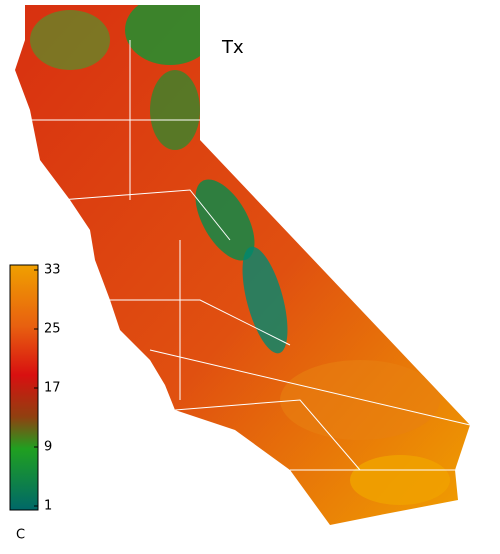 Image resolution: width=500 pixels, height=554 pixels. I want to click on colorbar-tick-label: 9, so click(48, 447).